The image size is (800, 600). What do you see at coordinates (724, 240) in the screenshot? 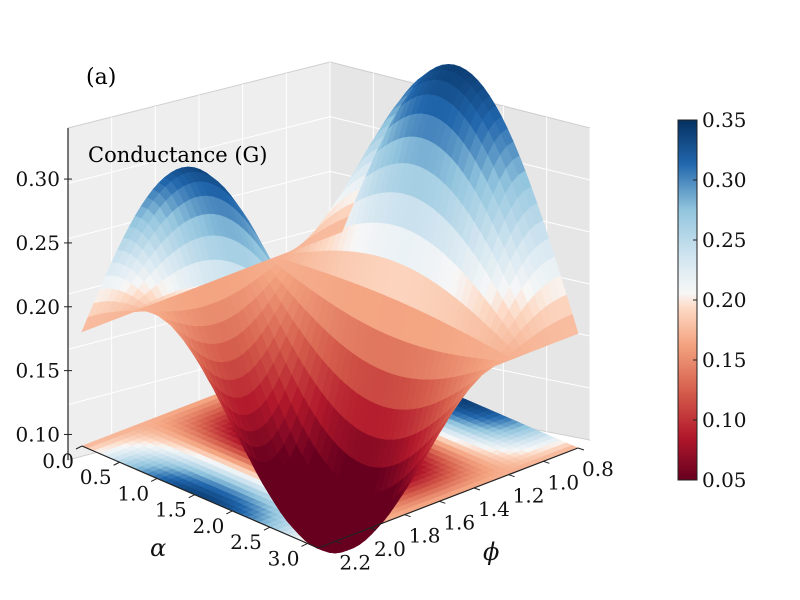
I see `colorbar-tick-label: 0.25` at bounding box center [724, 240].